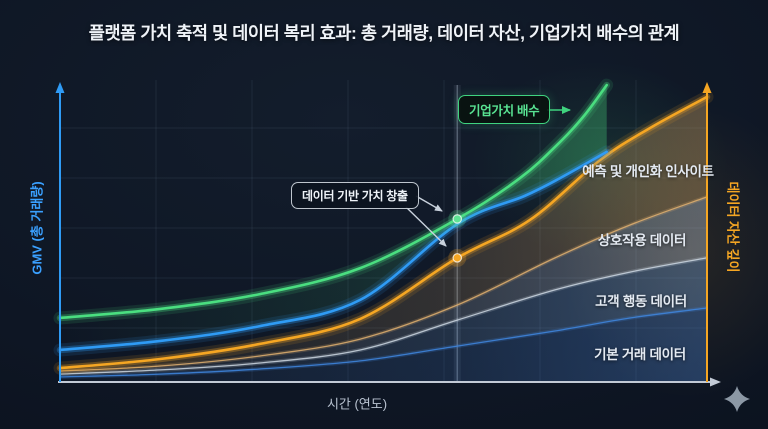 The image size is (768, 429). Describe the element at coordinates (457, 219) in the screenshot. I see `marker-dot-ev-multiple` at that location.